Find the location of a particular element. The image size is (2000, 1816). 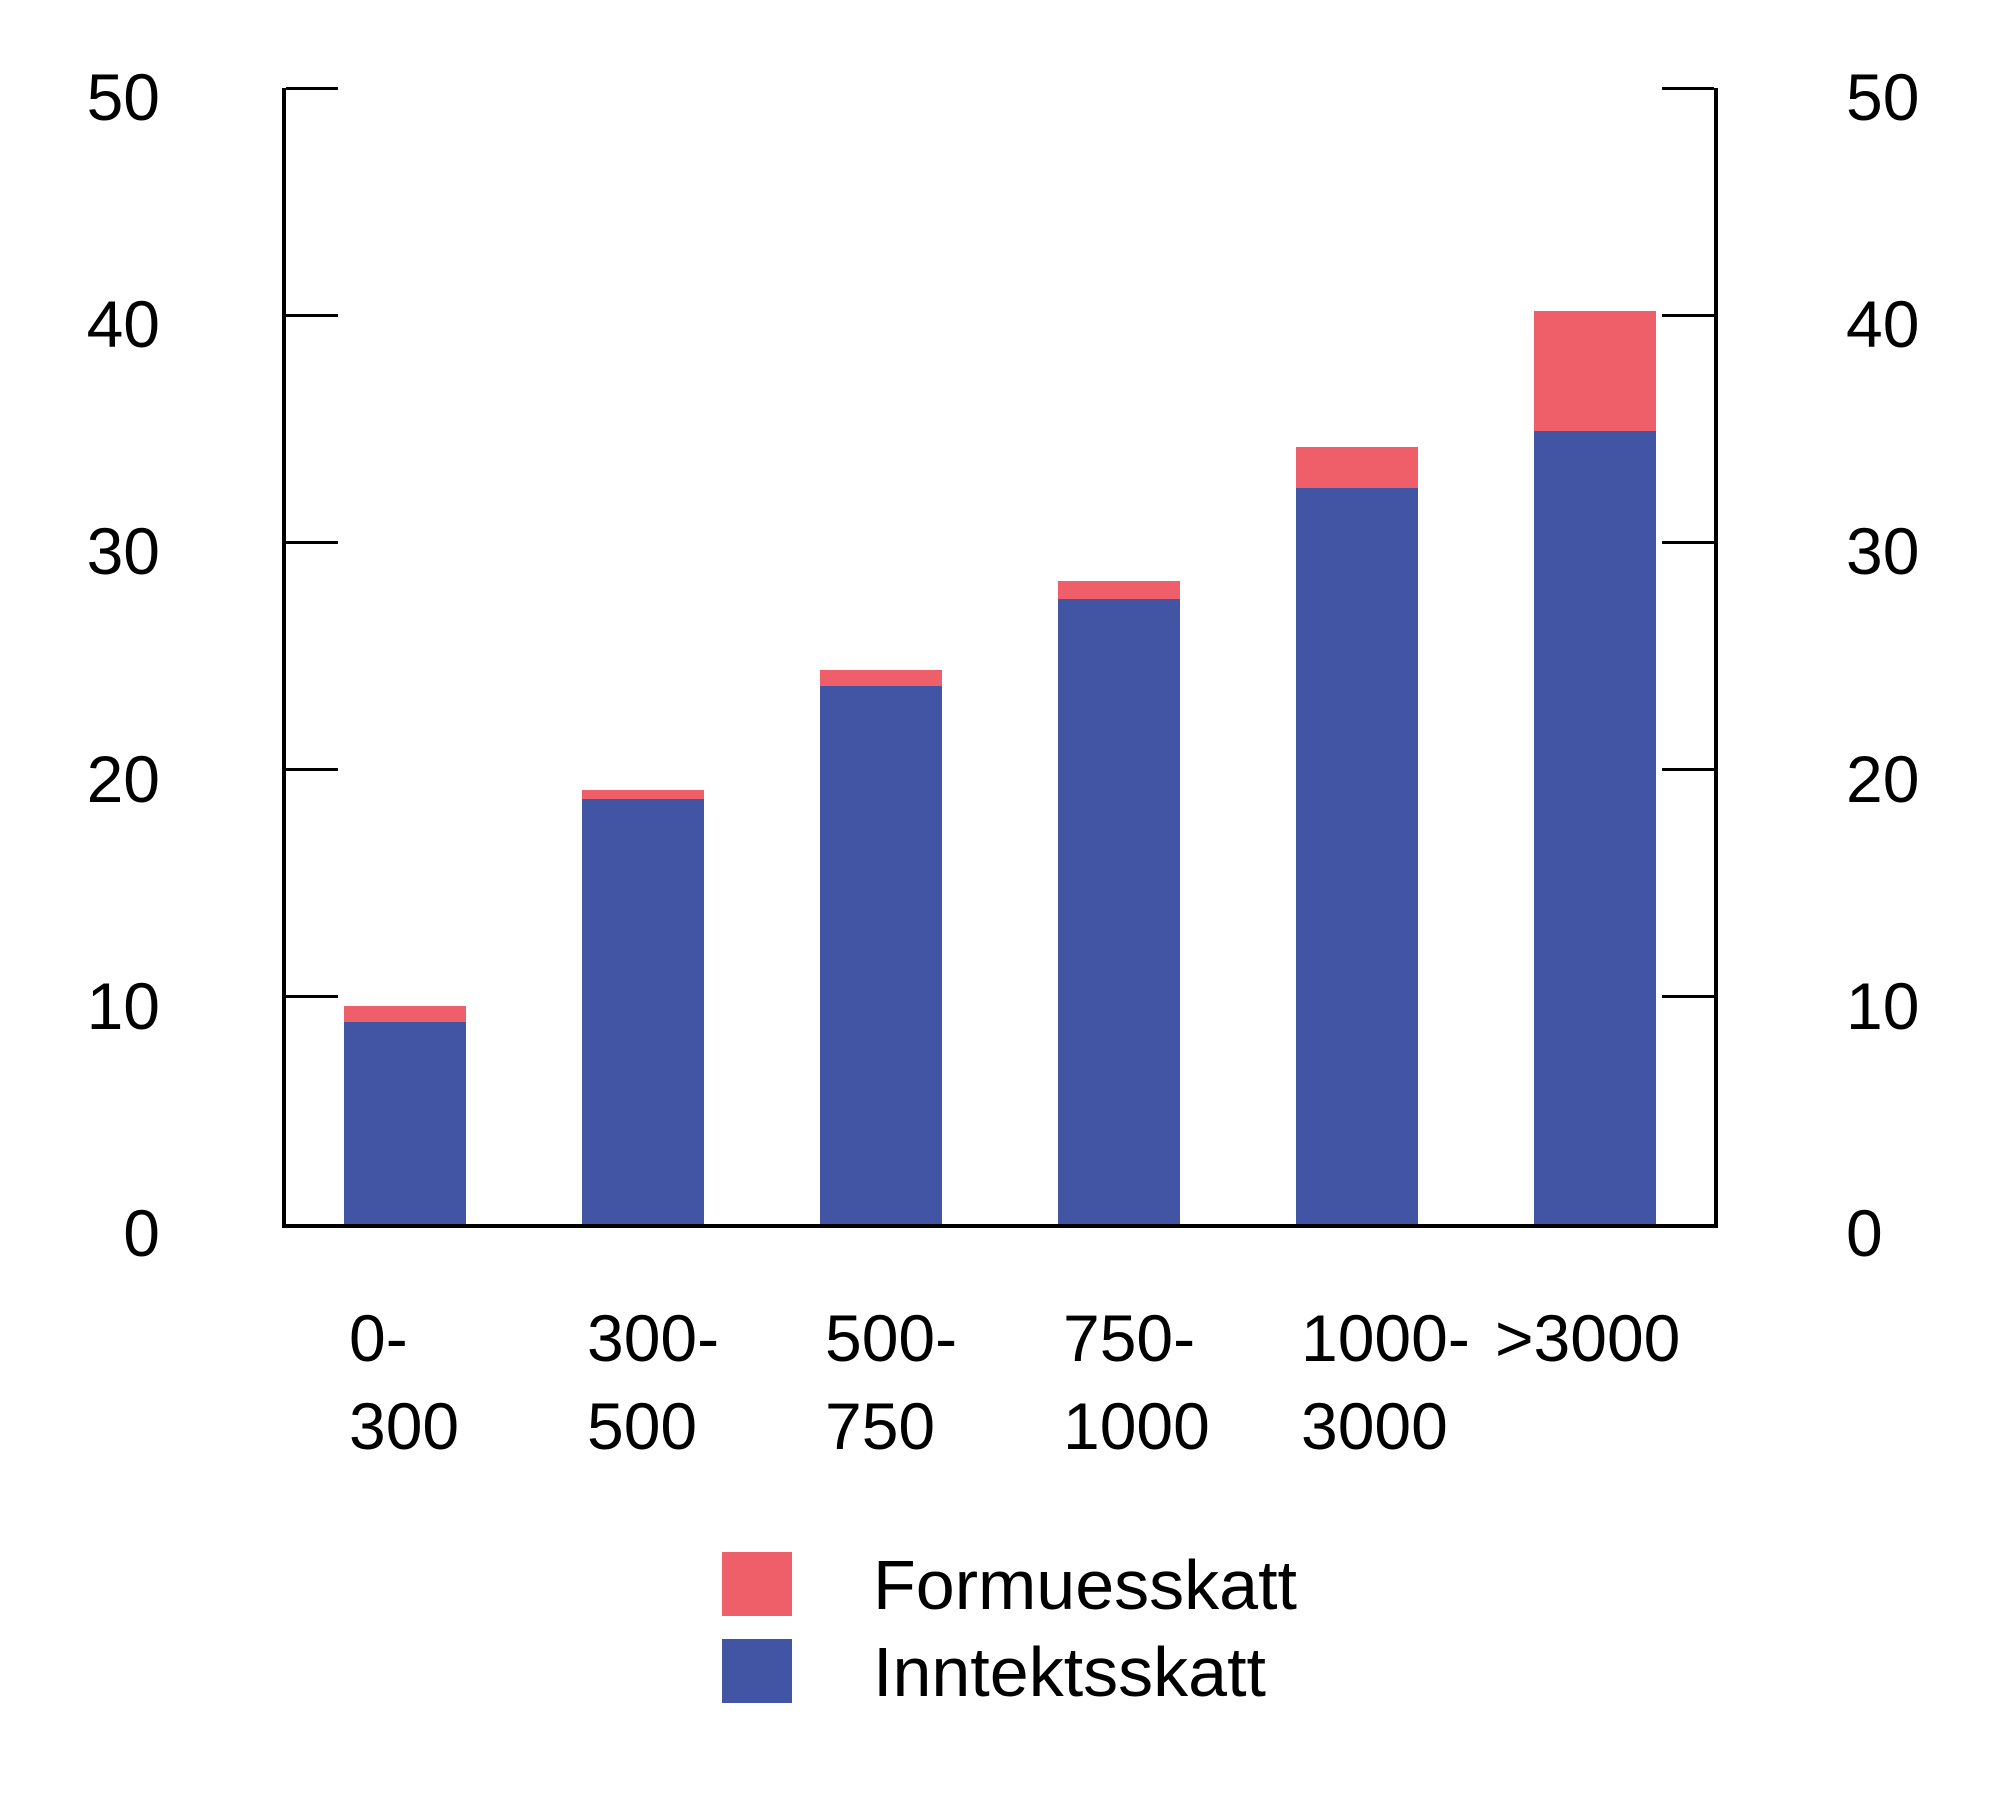

y-tick-label-right-10: 10 is located at coordinates (1883, 1005).